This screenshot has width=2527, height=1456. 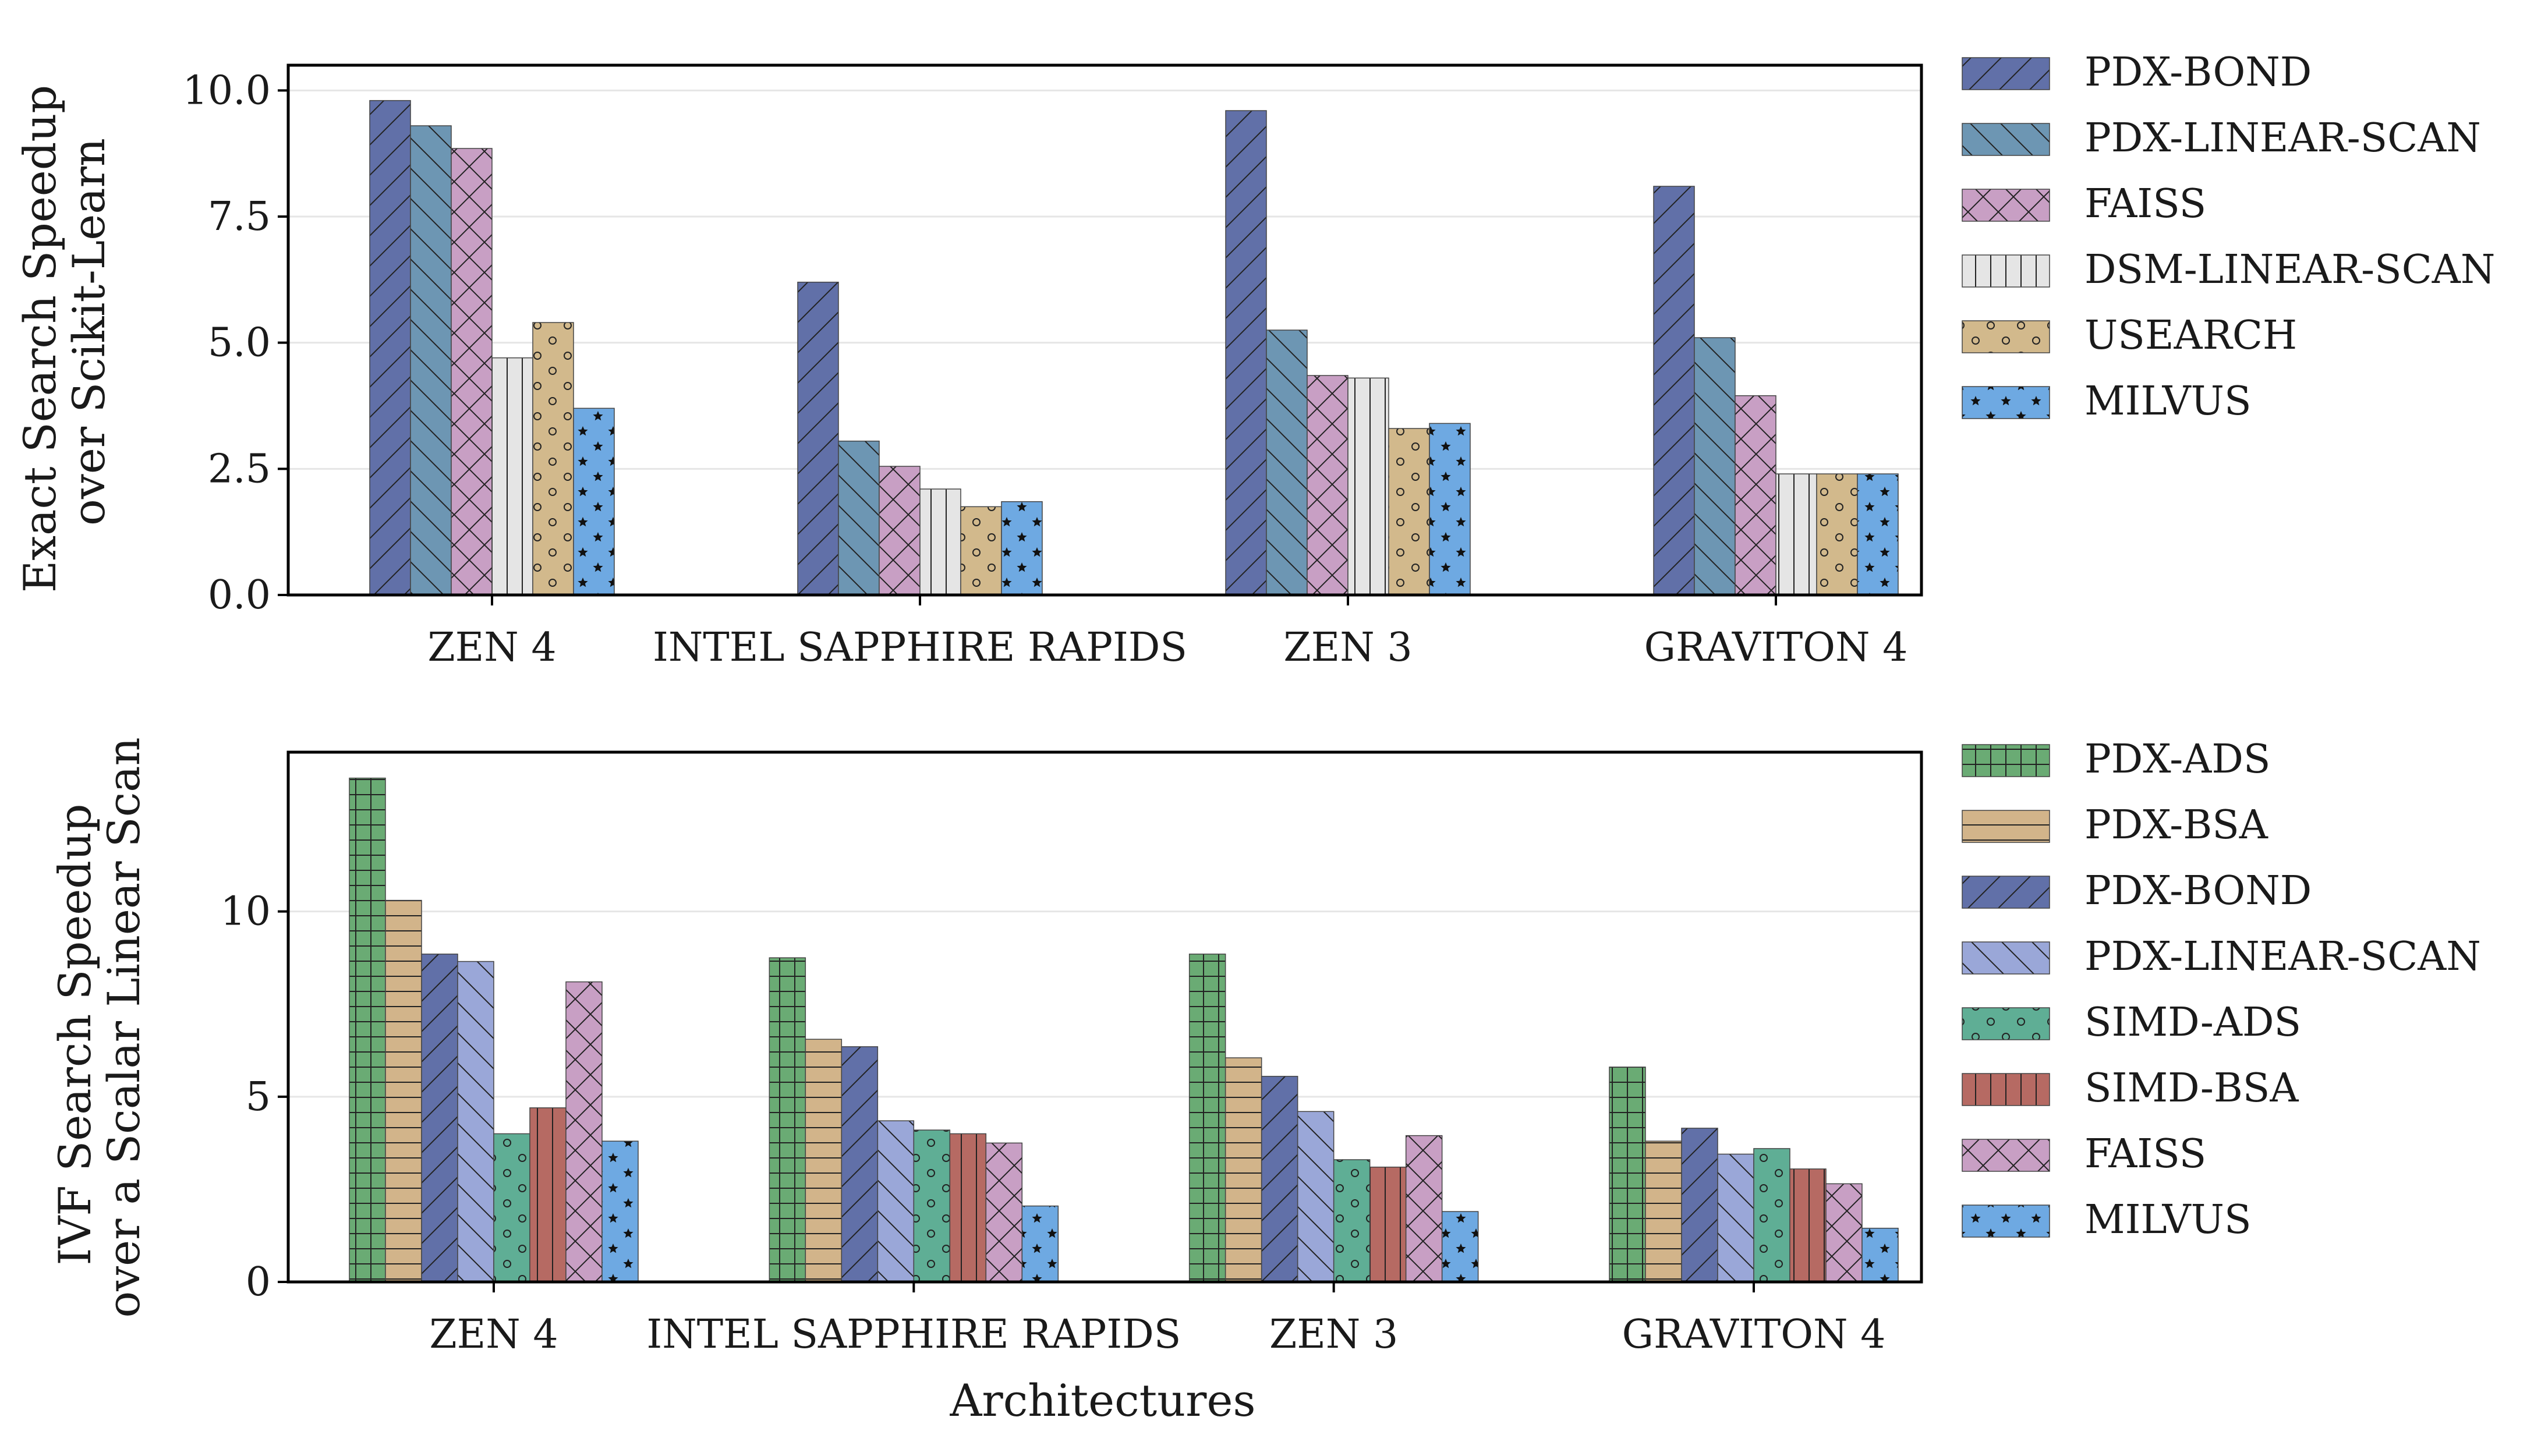 I want to click on top-legend-swatch-dsm-linear-scan, so click(x=2006, y=271).